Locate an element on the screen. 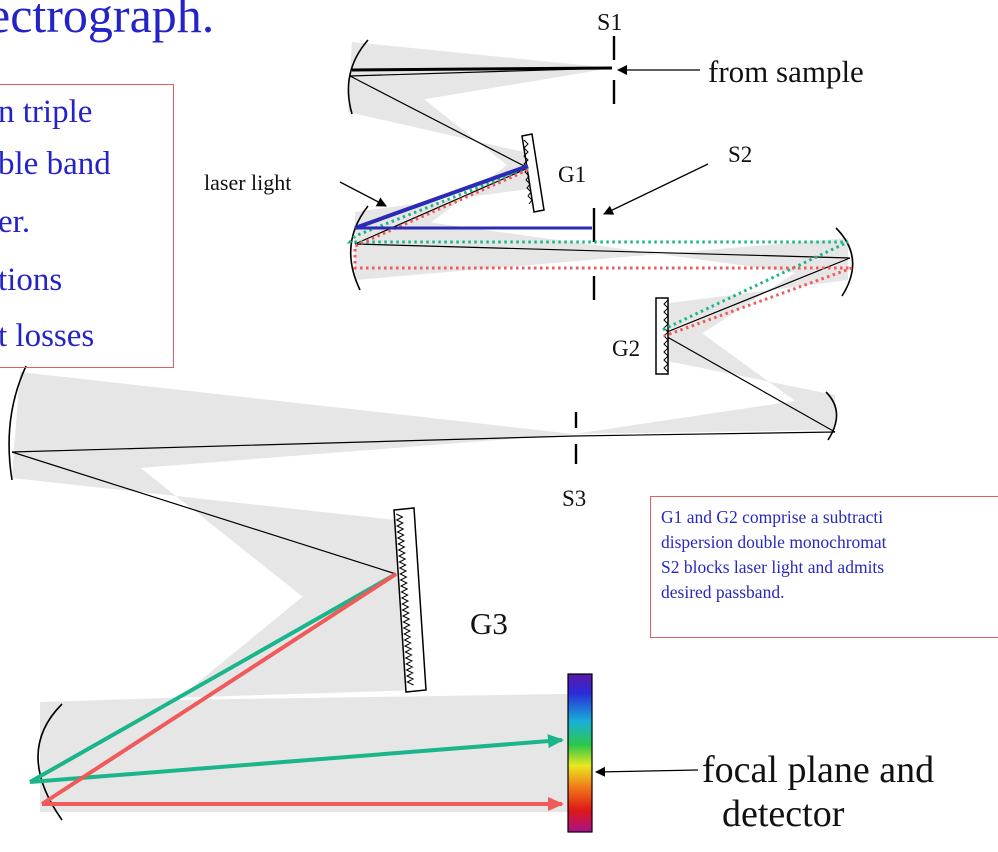 Image resolution: width=998 pixels, height=852 pixels. slits is located at coordinates (595, 250).